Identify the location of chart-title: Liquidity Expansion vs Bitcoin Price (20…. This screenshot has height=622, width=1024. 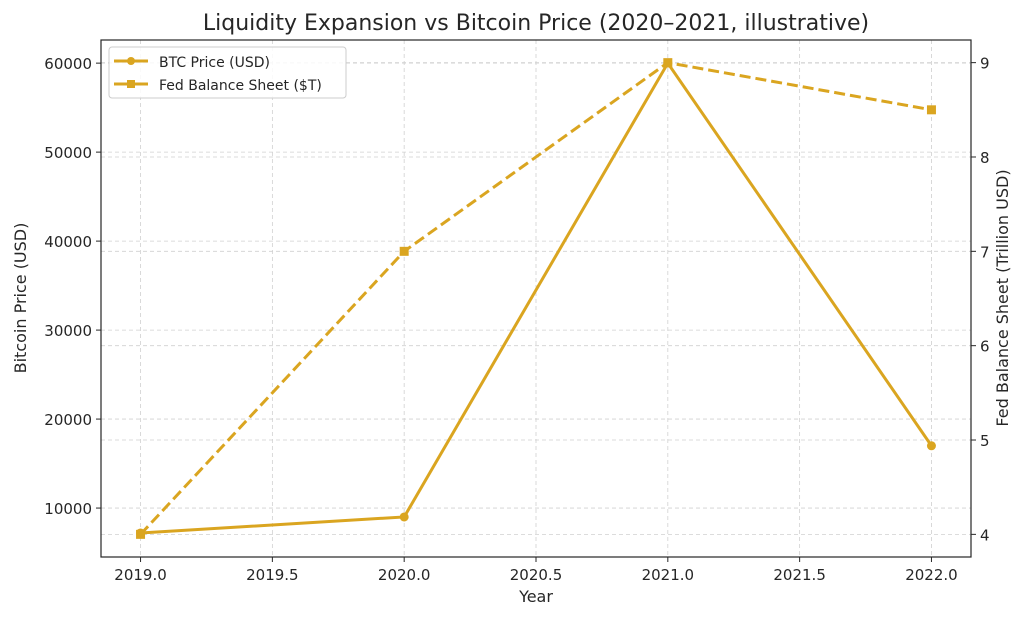
(536, 23).